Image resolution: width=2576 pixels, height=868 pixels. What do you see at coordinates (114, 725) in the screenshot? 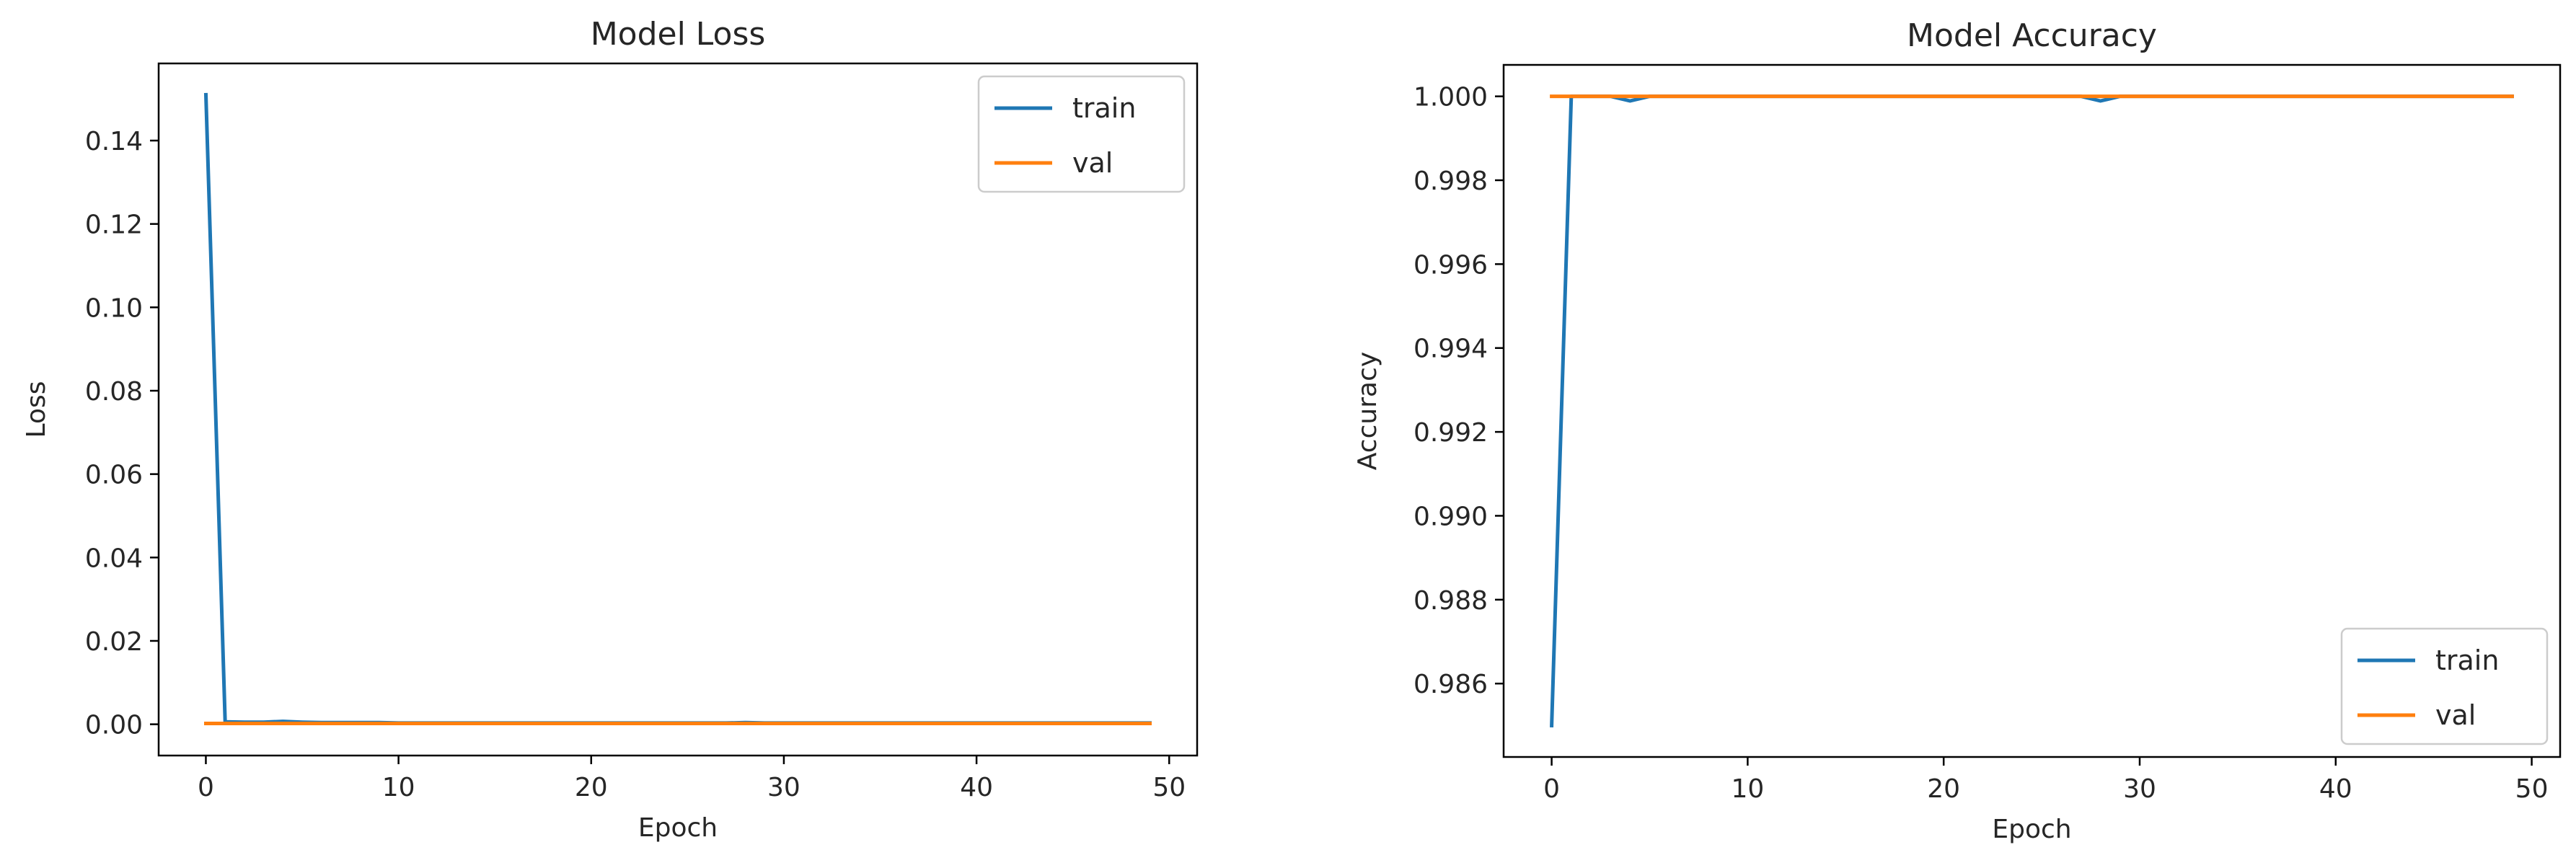
I see `y-tick-label: 0.00` at bounding box center [114, 725].